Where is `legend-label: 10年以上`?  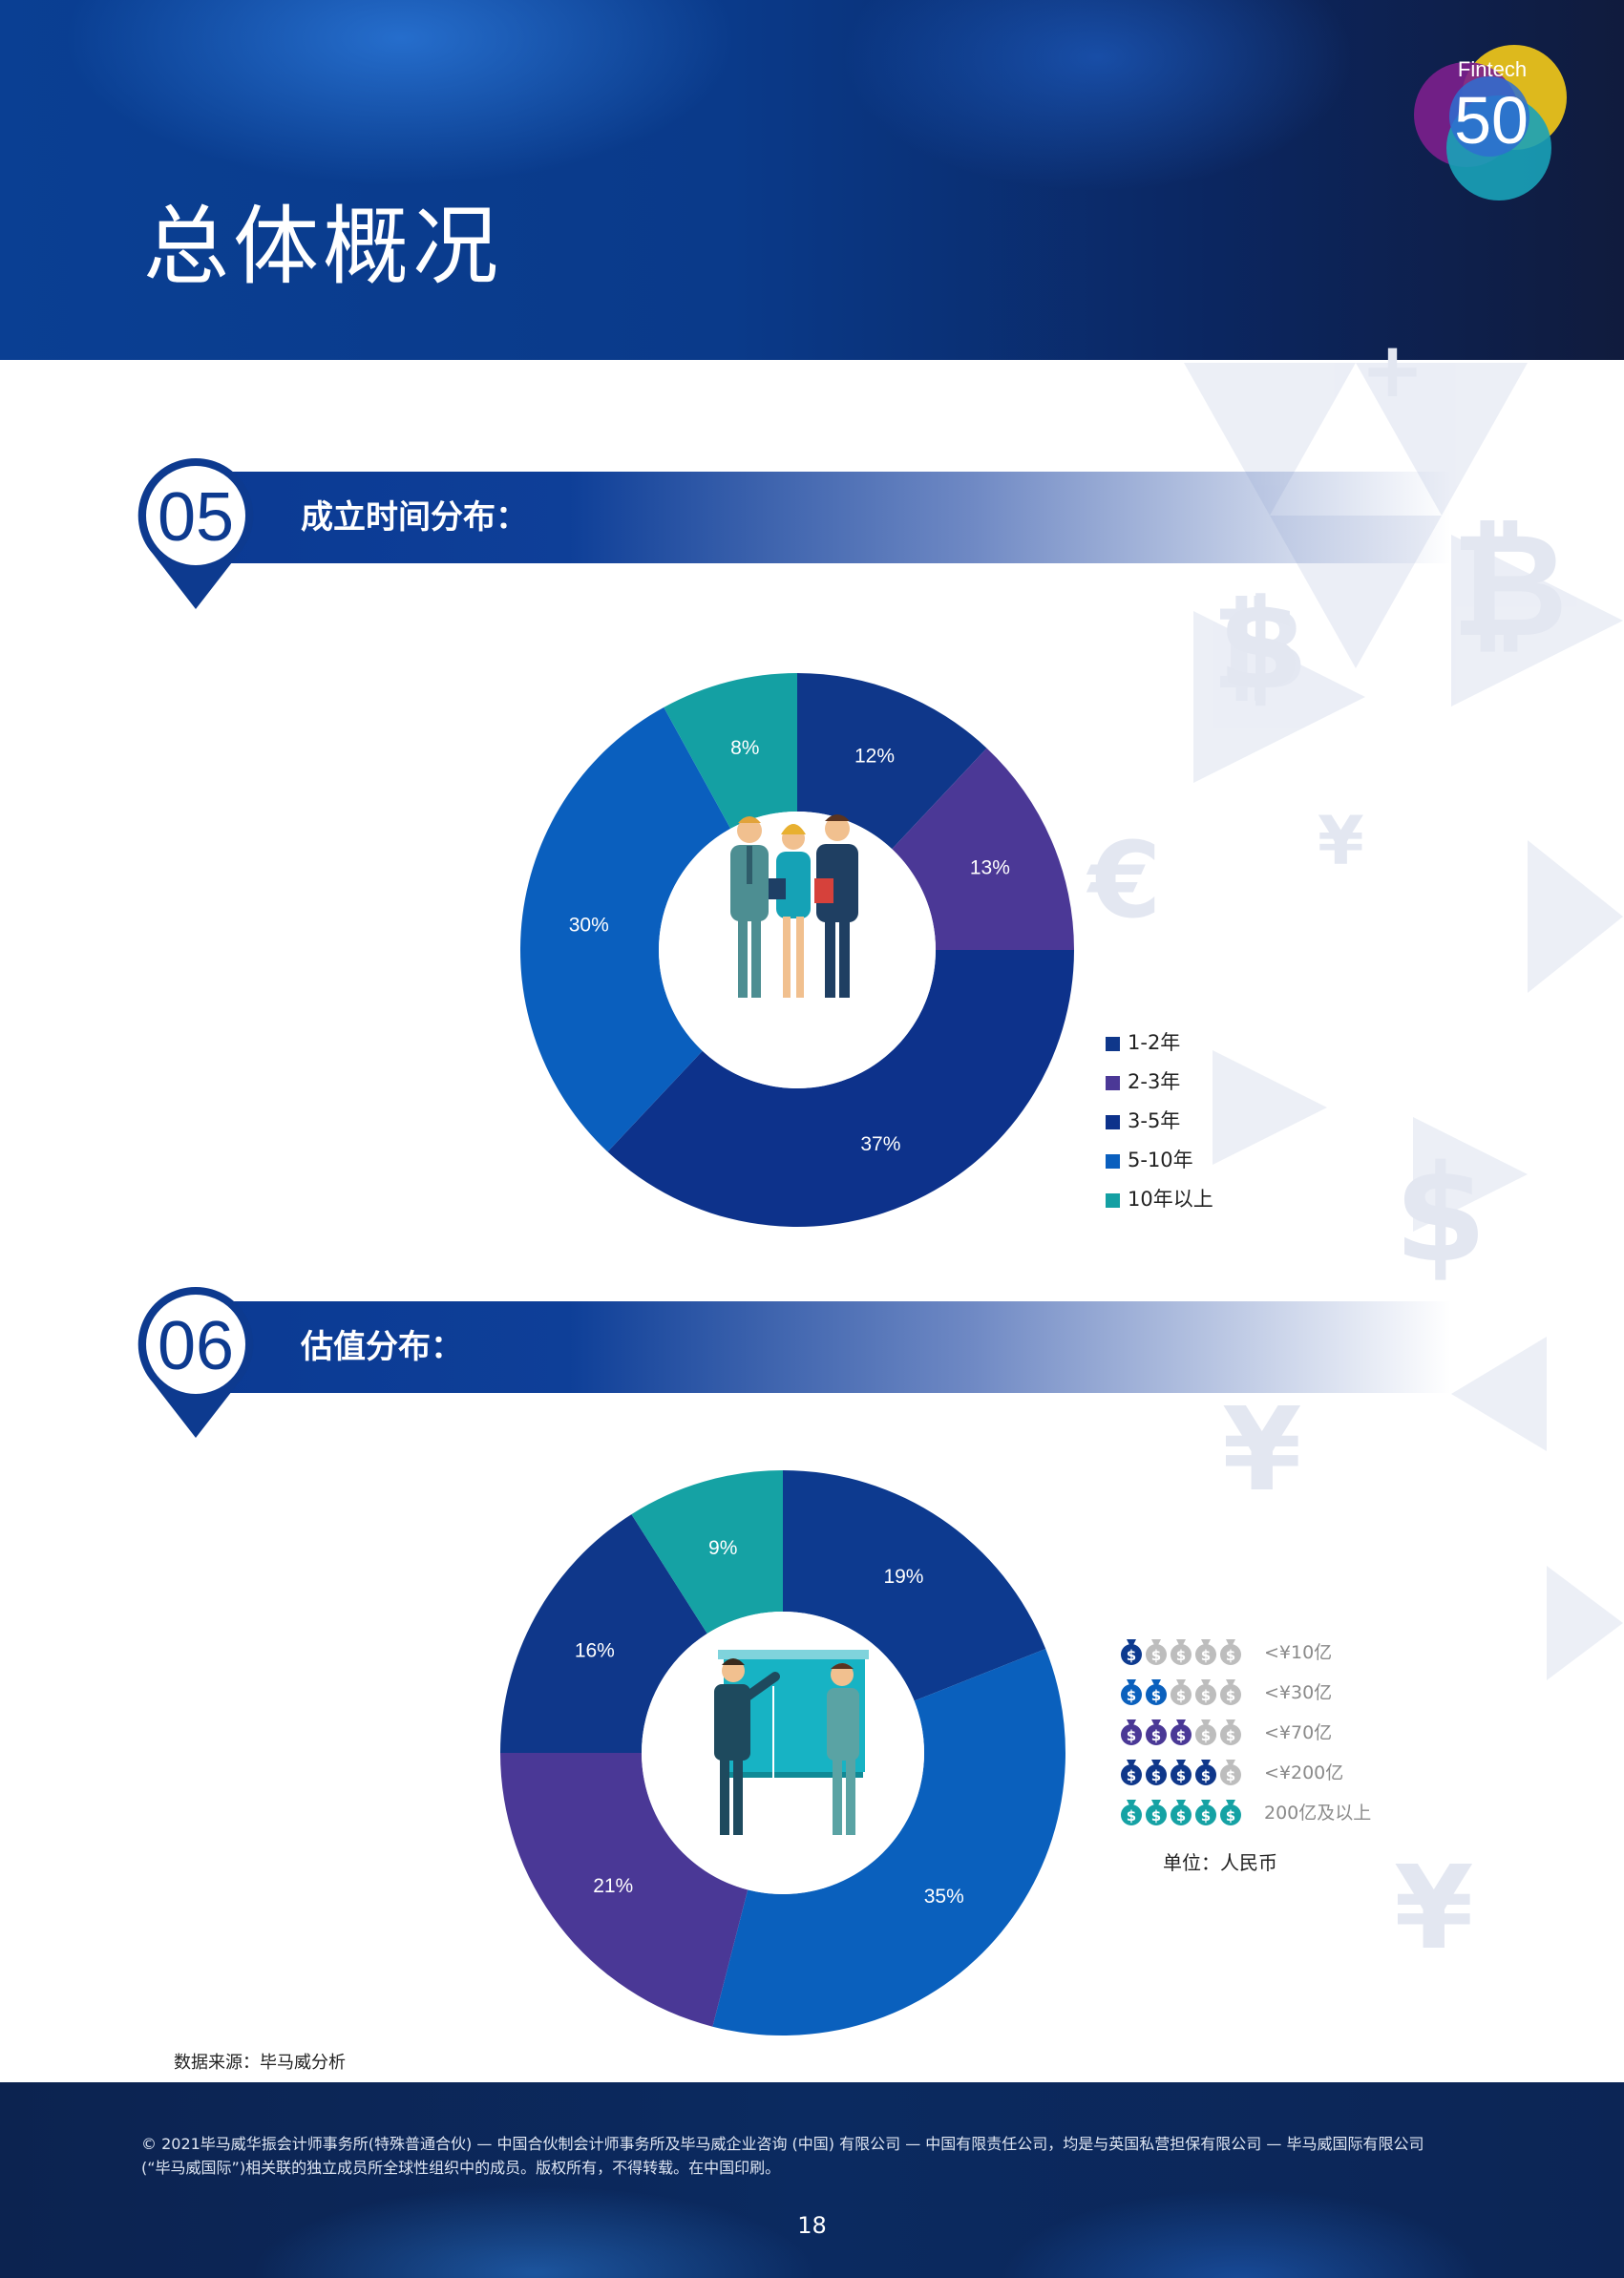
legend-label: 10年以上 is located at coordinates (1170, 1199).